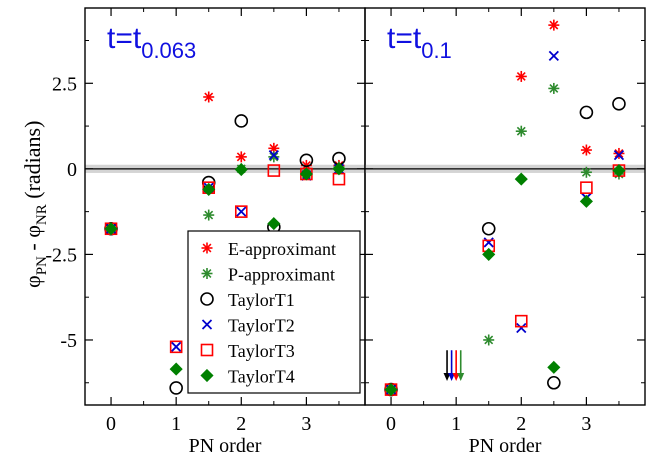 The width and height of the screenshot is (652, 460). What do you see at coordinates (68, 341) in the screenshot?
I see `y-tick-label: -5` at bounding box center [68, 341].